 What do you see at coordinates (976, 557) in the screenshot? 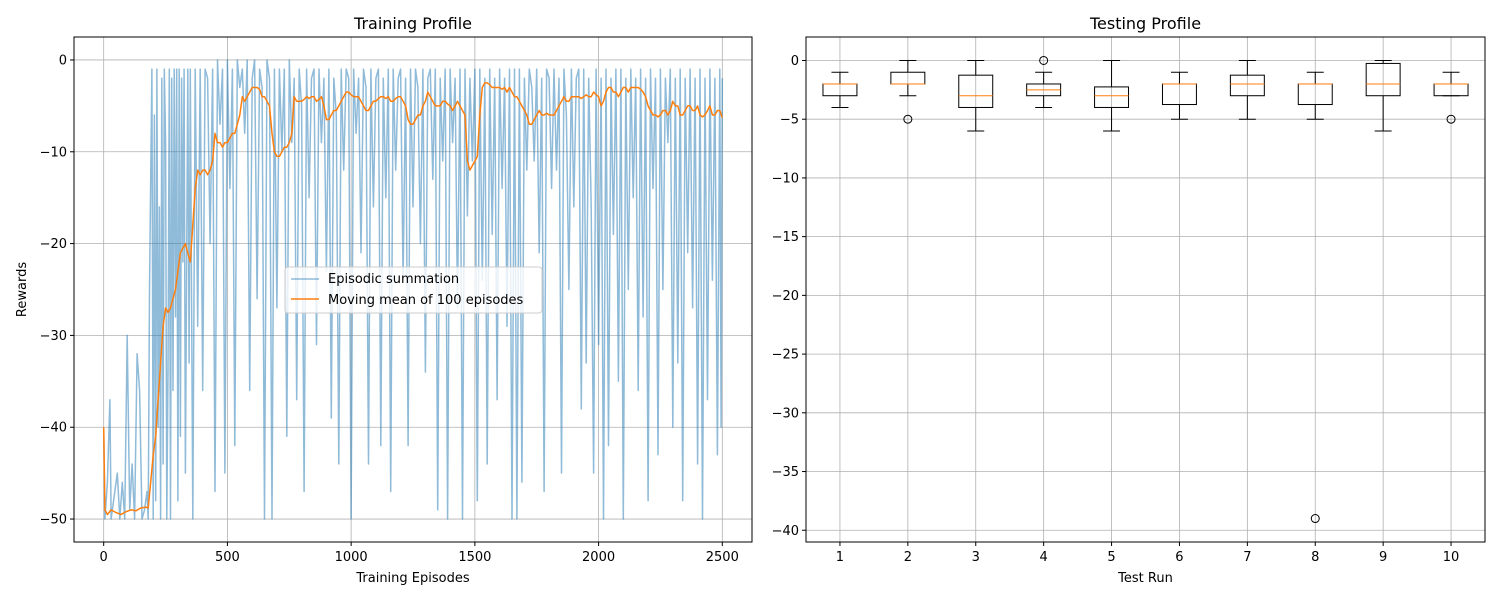
I see `testing-x-tick-label: 3` at bounding box center [976, 557].